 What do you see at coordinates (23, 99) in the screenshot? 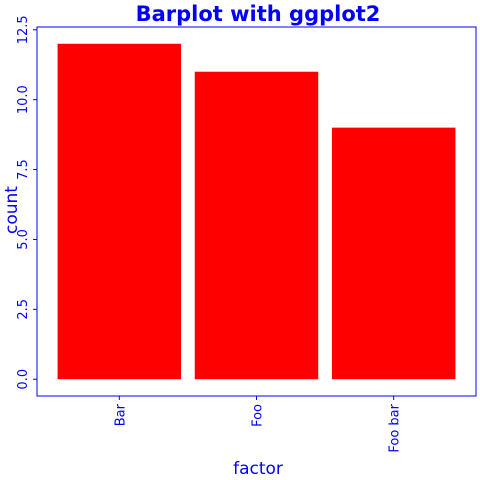
I see `y-tick-label: 10.0` at bounding box center [23, 99].